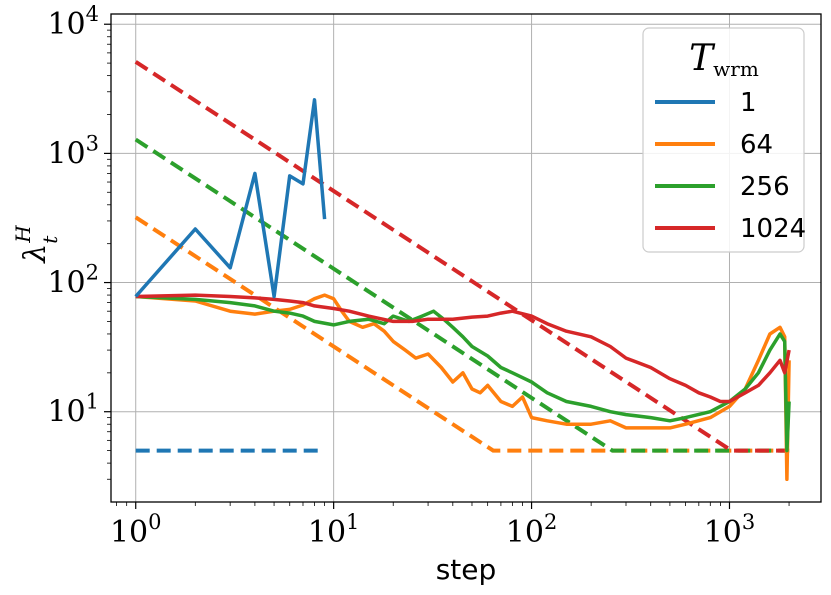 The height and width of the screenshot is (595, 831). What do you see at coordinates (73, 215) in the screenshot?
I see `y-tick-labels: 10¹ 10² 10³ 10⁴` at bounding box center [73, 215].